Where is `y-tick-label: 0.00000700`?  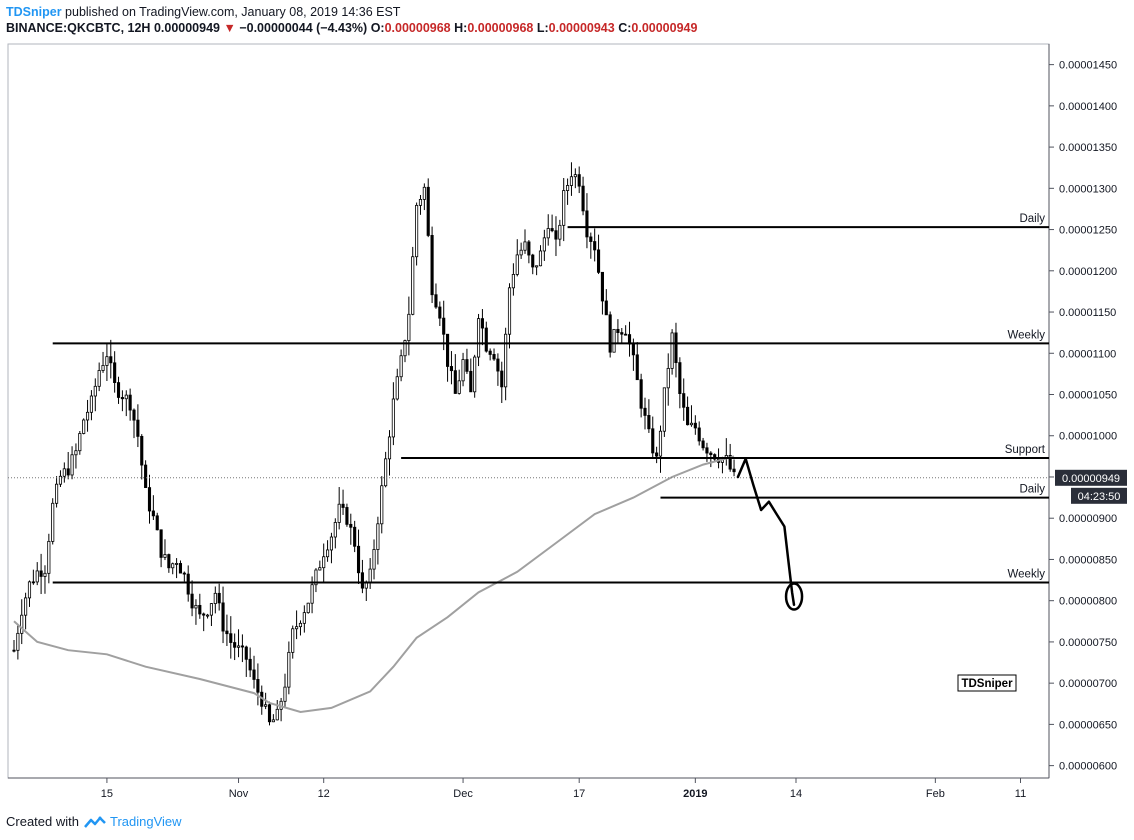 y-tick-label: 0.00000700 is located at coordinates (1088, 684).